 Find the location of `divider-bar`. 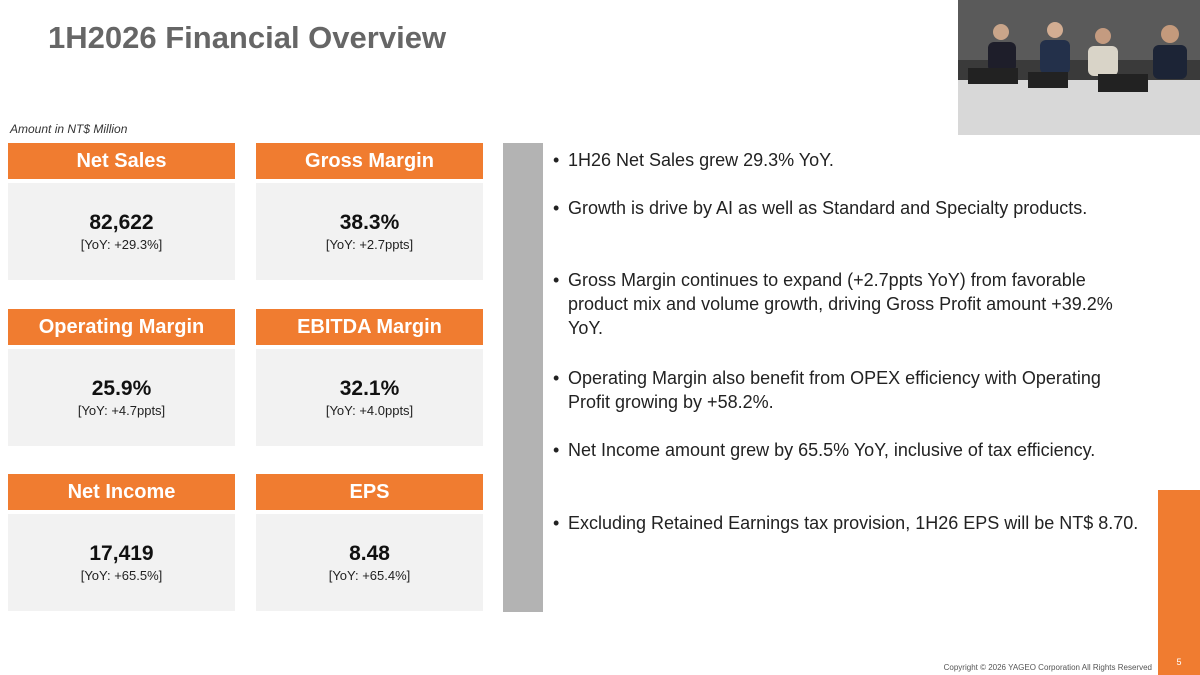

divider-bar is located at coordinates (523, 377).